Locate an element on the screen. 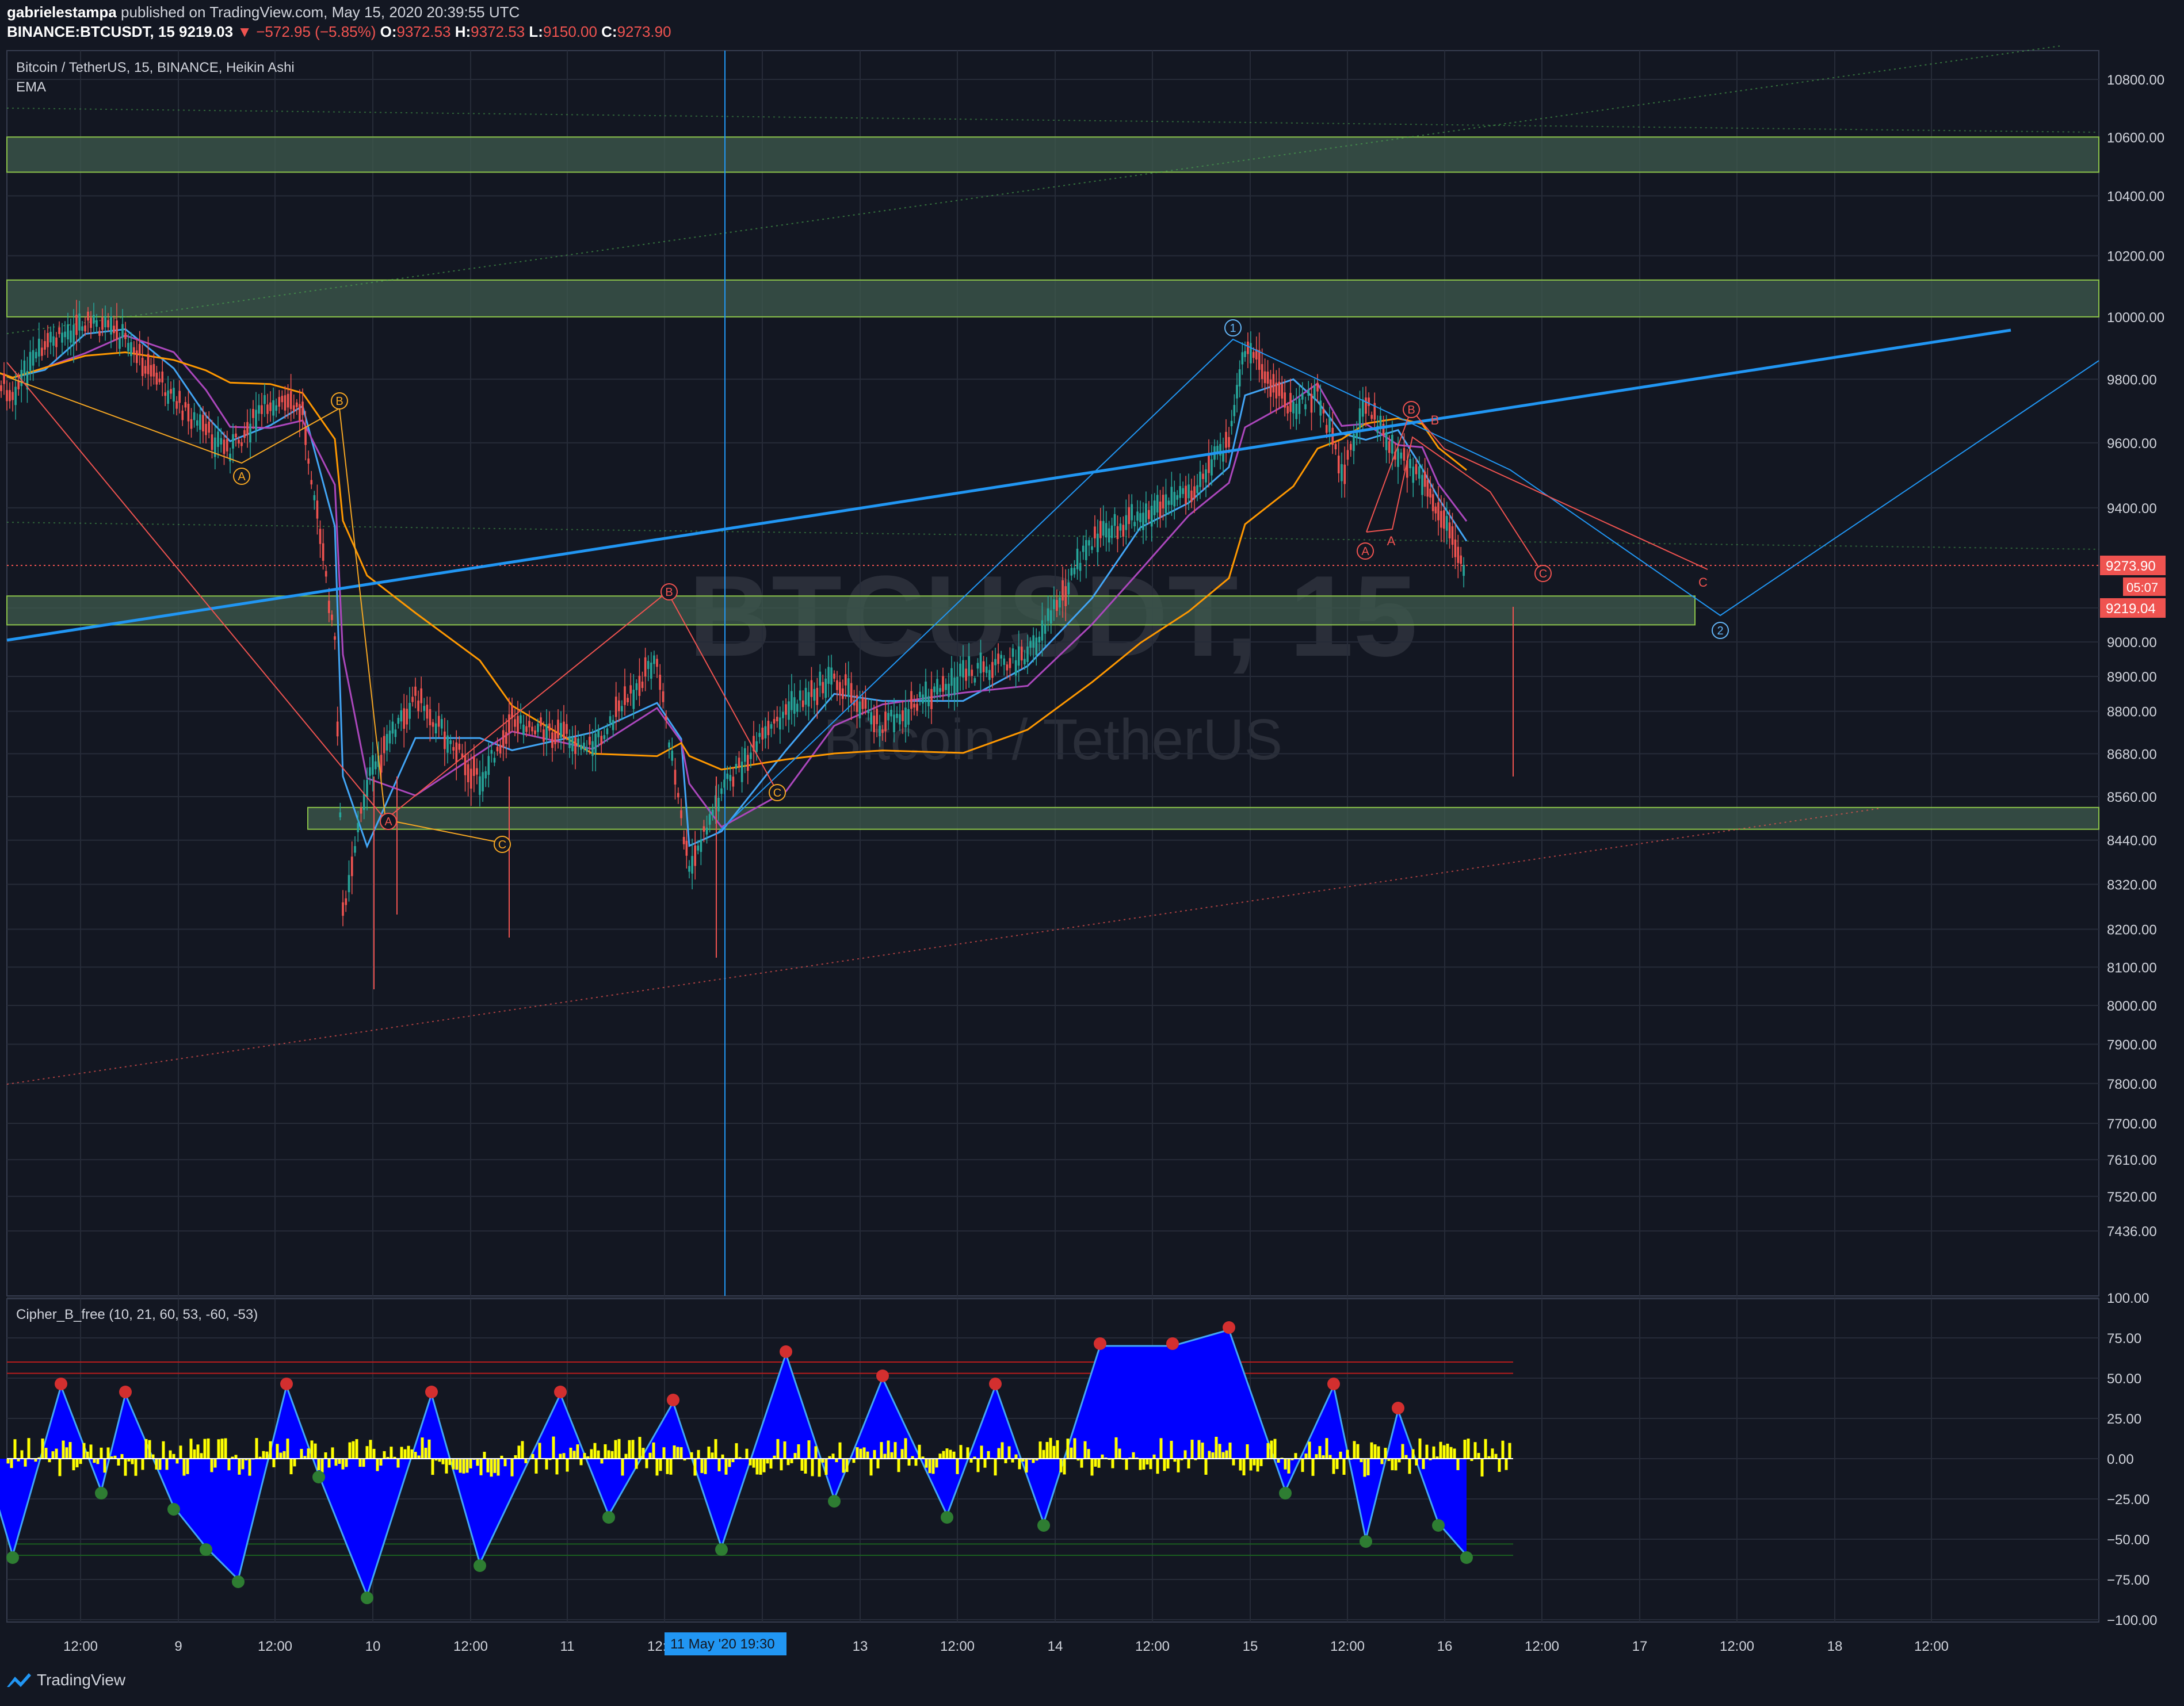  wave-label-text: C is located at coordinates (502, 845).